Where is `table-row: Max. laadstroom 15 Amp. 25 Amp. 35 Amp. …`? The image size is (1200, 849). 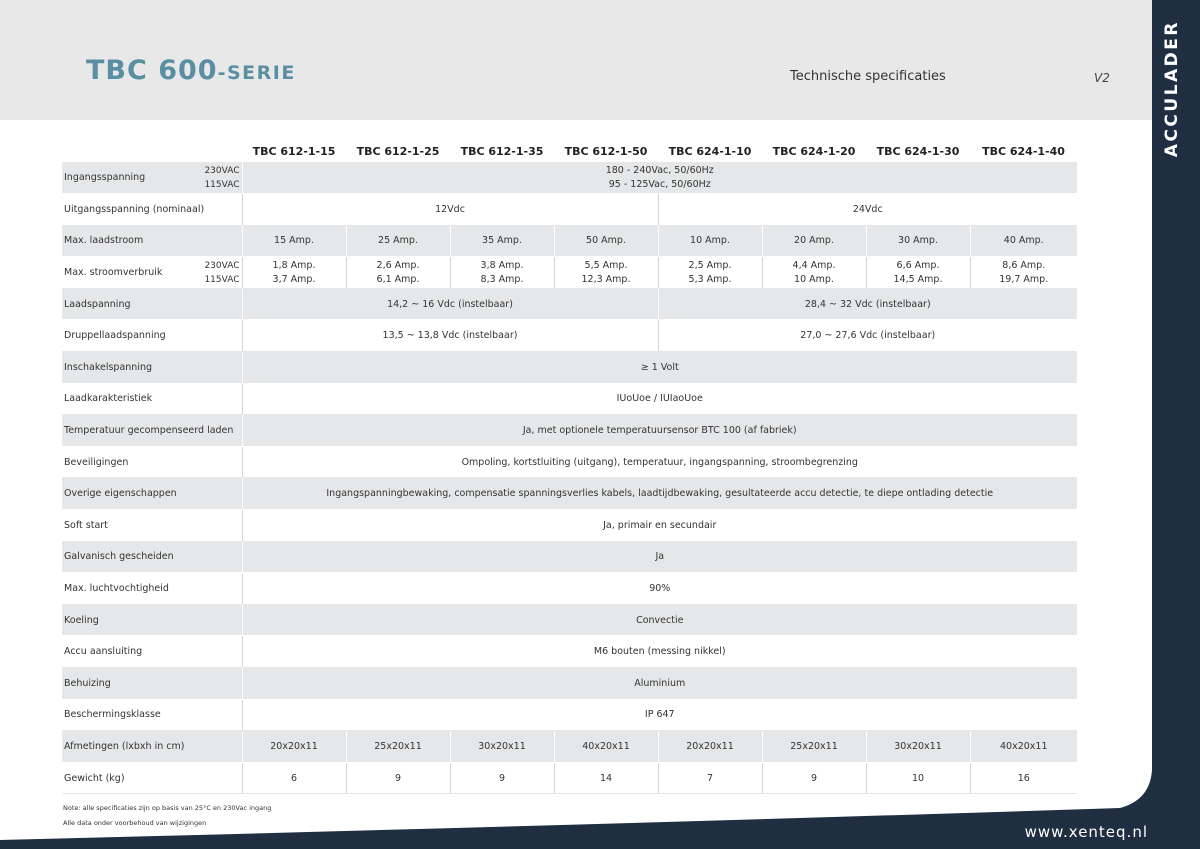
table-row: Max. laadstroom 15 Amp. 25 Amp. 35 Amp. … is located at coordinates (569, 241).